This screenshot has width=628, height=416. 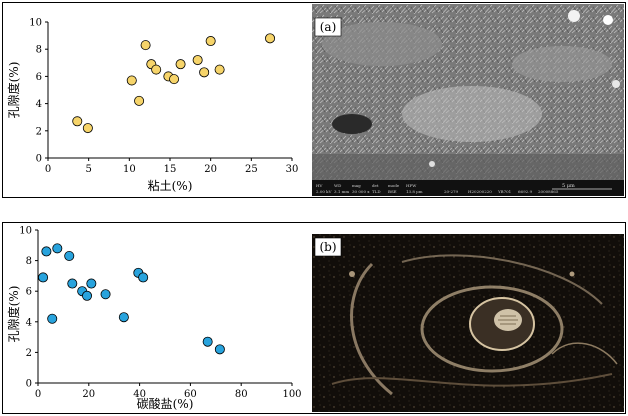 I want to click on photo-label-b: (b), so click(x=327, y=247).